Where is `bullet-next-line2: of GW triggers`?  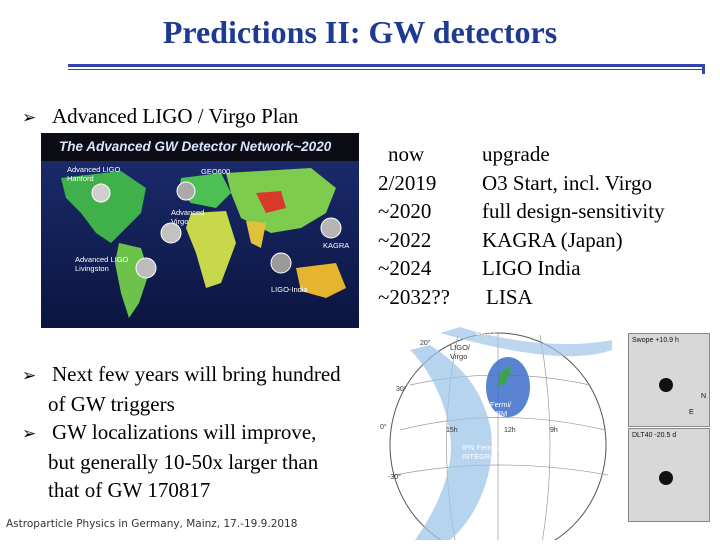
bullet-next-line2: of GW triggers is located at coordinates (111, 404).